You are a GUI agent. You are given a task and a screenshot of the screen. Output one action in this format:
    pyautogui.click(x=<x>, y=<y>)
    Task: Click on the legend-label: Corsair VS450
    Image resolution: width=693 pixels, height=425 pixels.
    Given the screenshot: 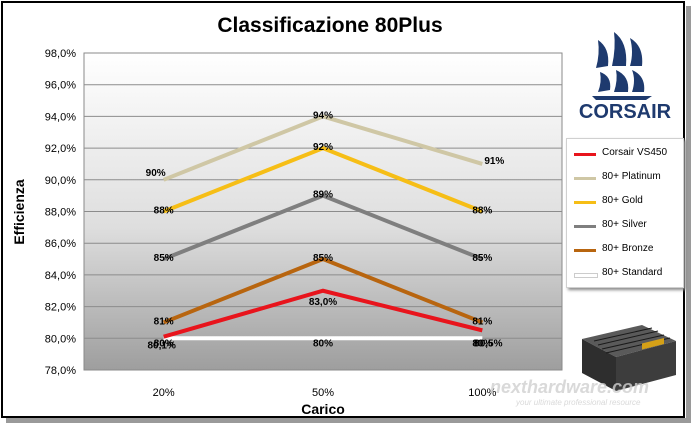 What is the action you would take?
    pyautogui.click(x=635, y=152)
    